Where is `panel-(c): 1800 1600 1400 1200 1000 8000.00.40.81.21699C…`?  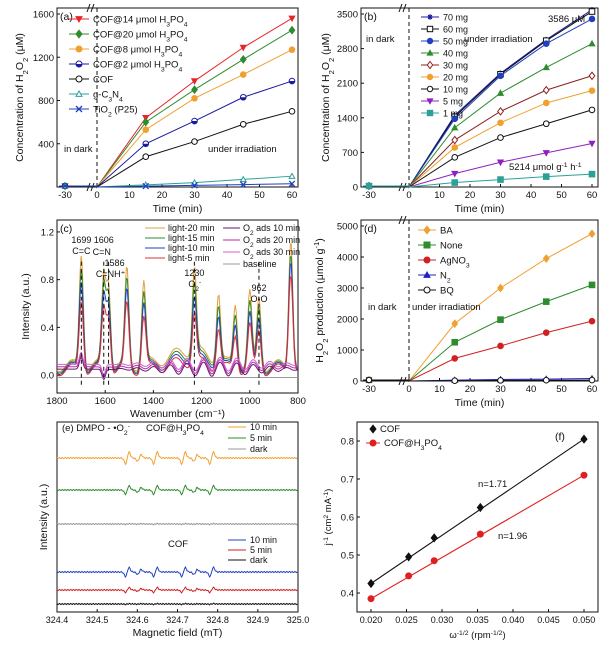 panel-(c): 1800 1600 1400 1200 1000 8000.00.40.81.21699C… is located at coordinates (163, 319).